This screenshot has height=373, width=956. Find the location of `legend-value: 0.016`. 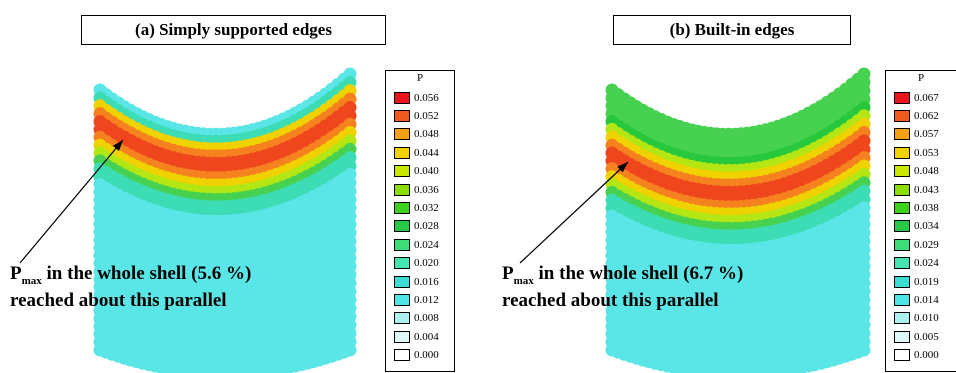

legend-value: 0.016 is located at coordinates (426, 281).